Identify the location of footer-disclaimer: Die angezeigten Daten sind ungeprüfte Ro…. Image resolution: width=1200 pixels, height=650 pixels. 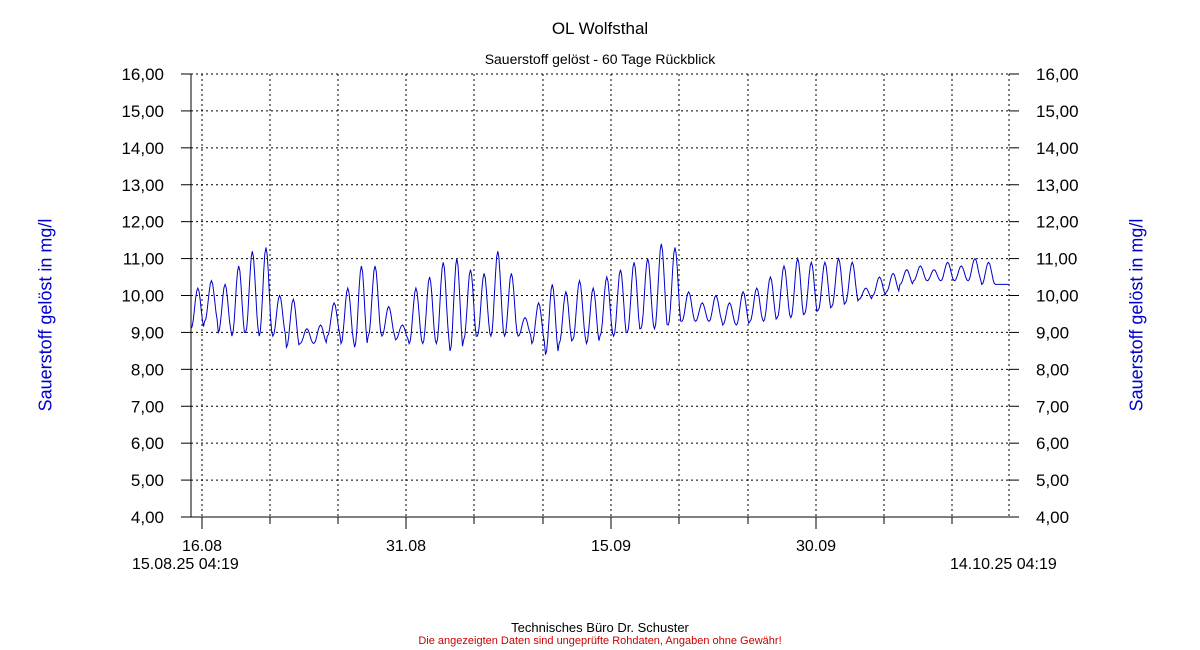
(600, 641).